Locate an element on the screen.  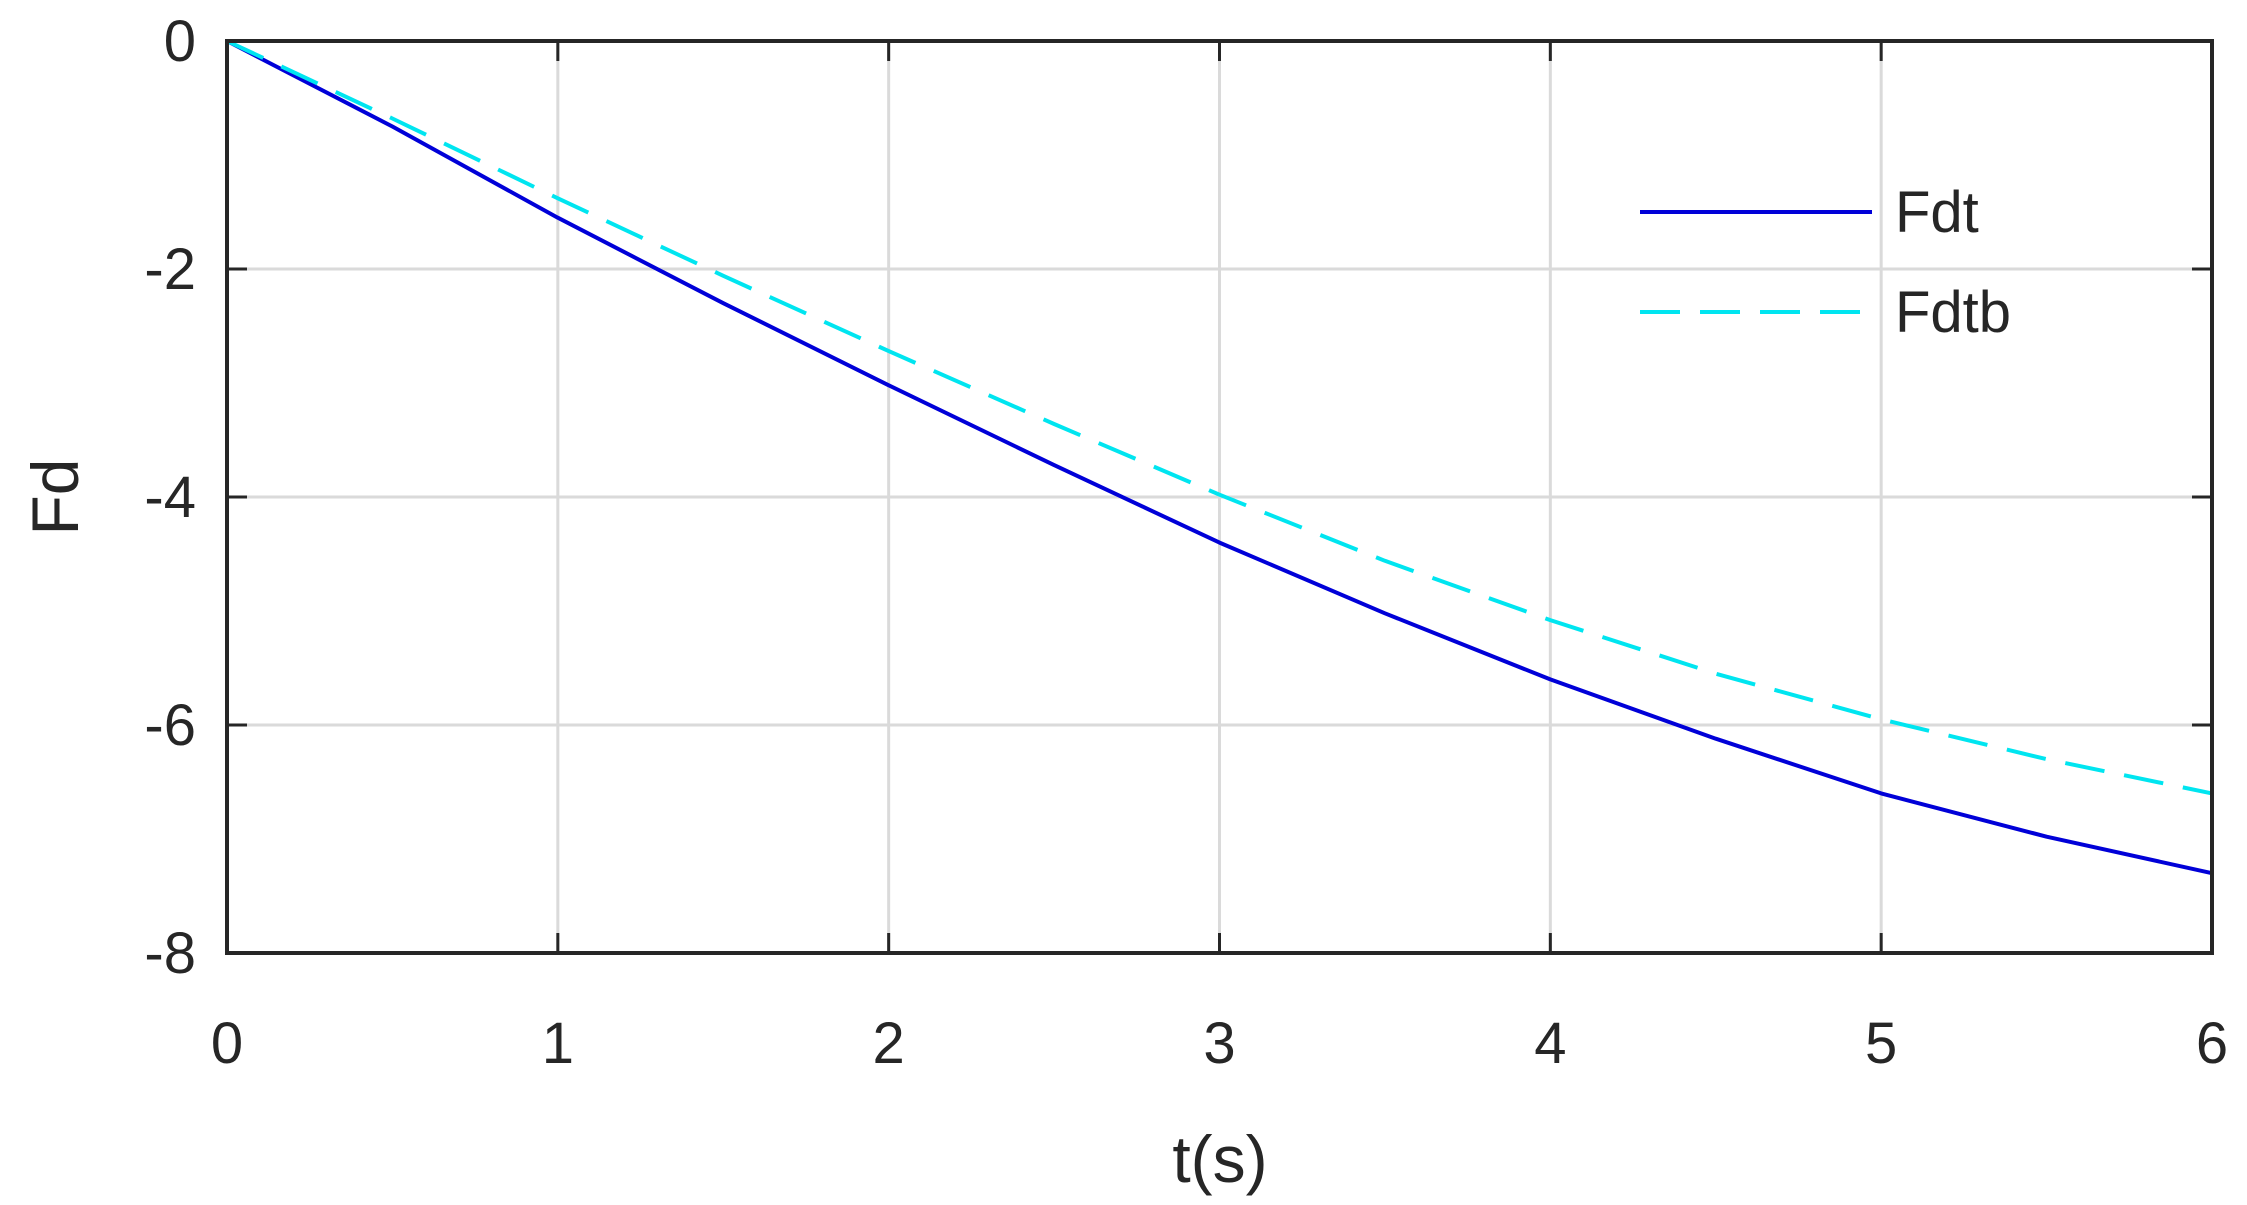
x-axis-label: t(s) is located at coordinates (1219, 1159).